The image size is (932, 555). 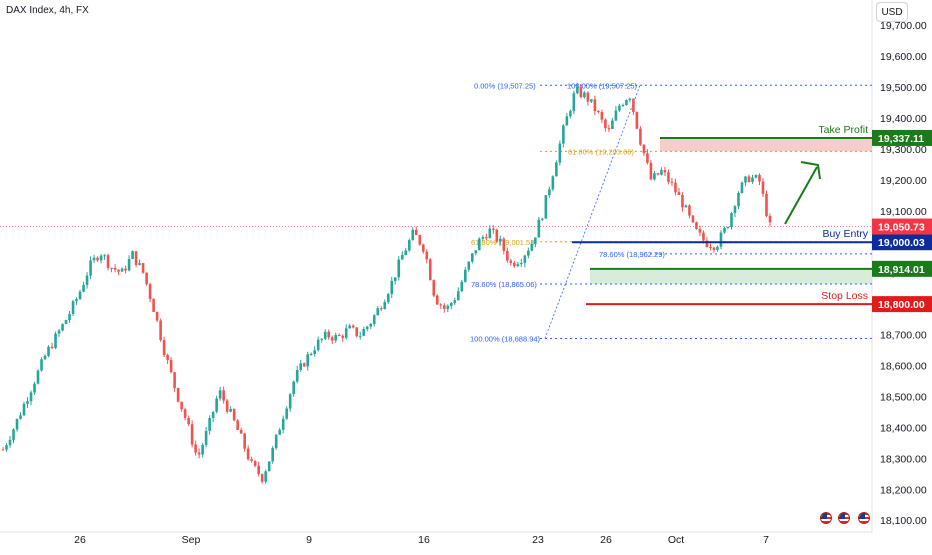 What do you see at coordinates (903, 57) in the screenshot?
I see `price-tick-label: 19,600.00` at bounding box center [903, 57].